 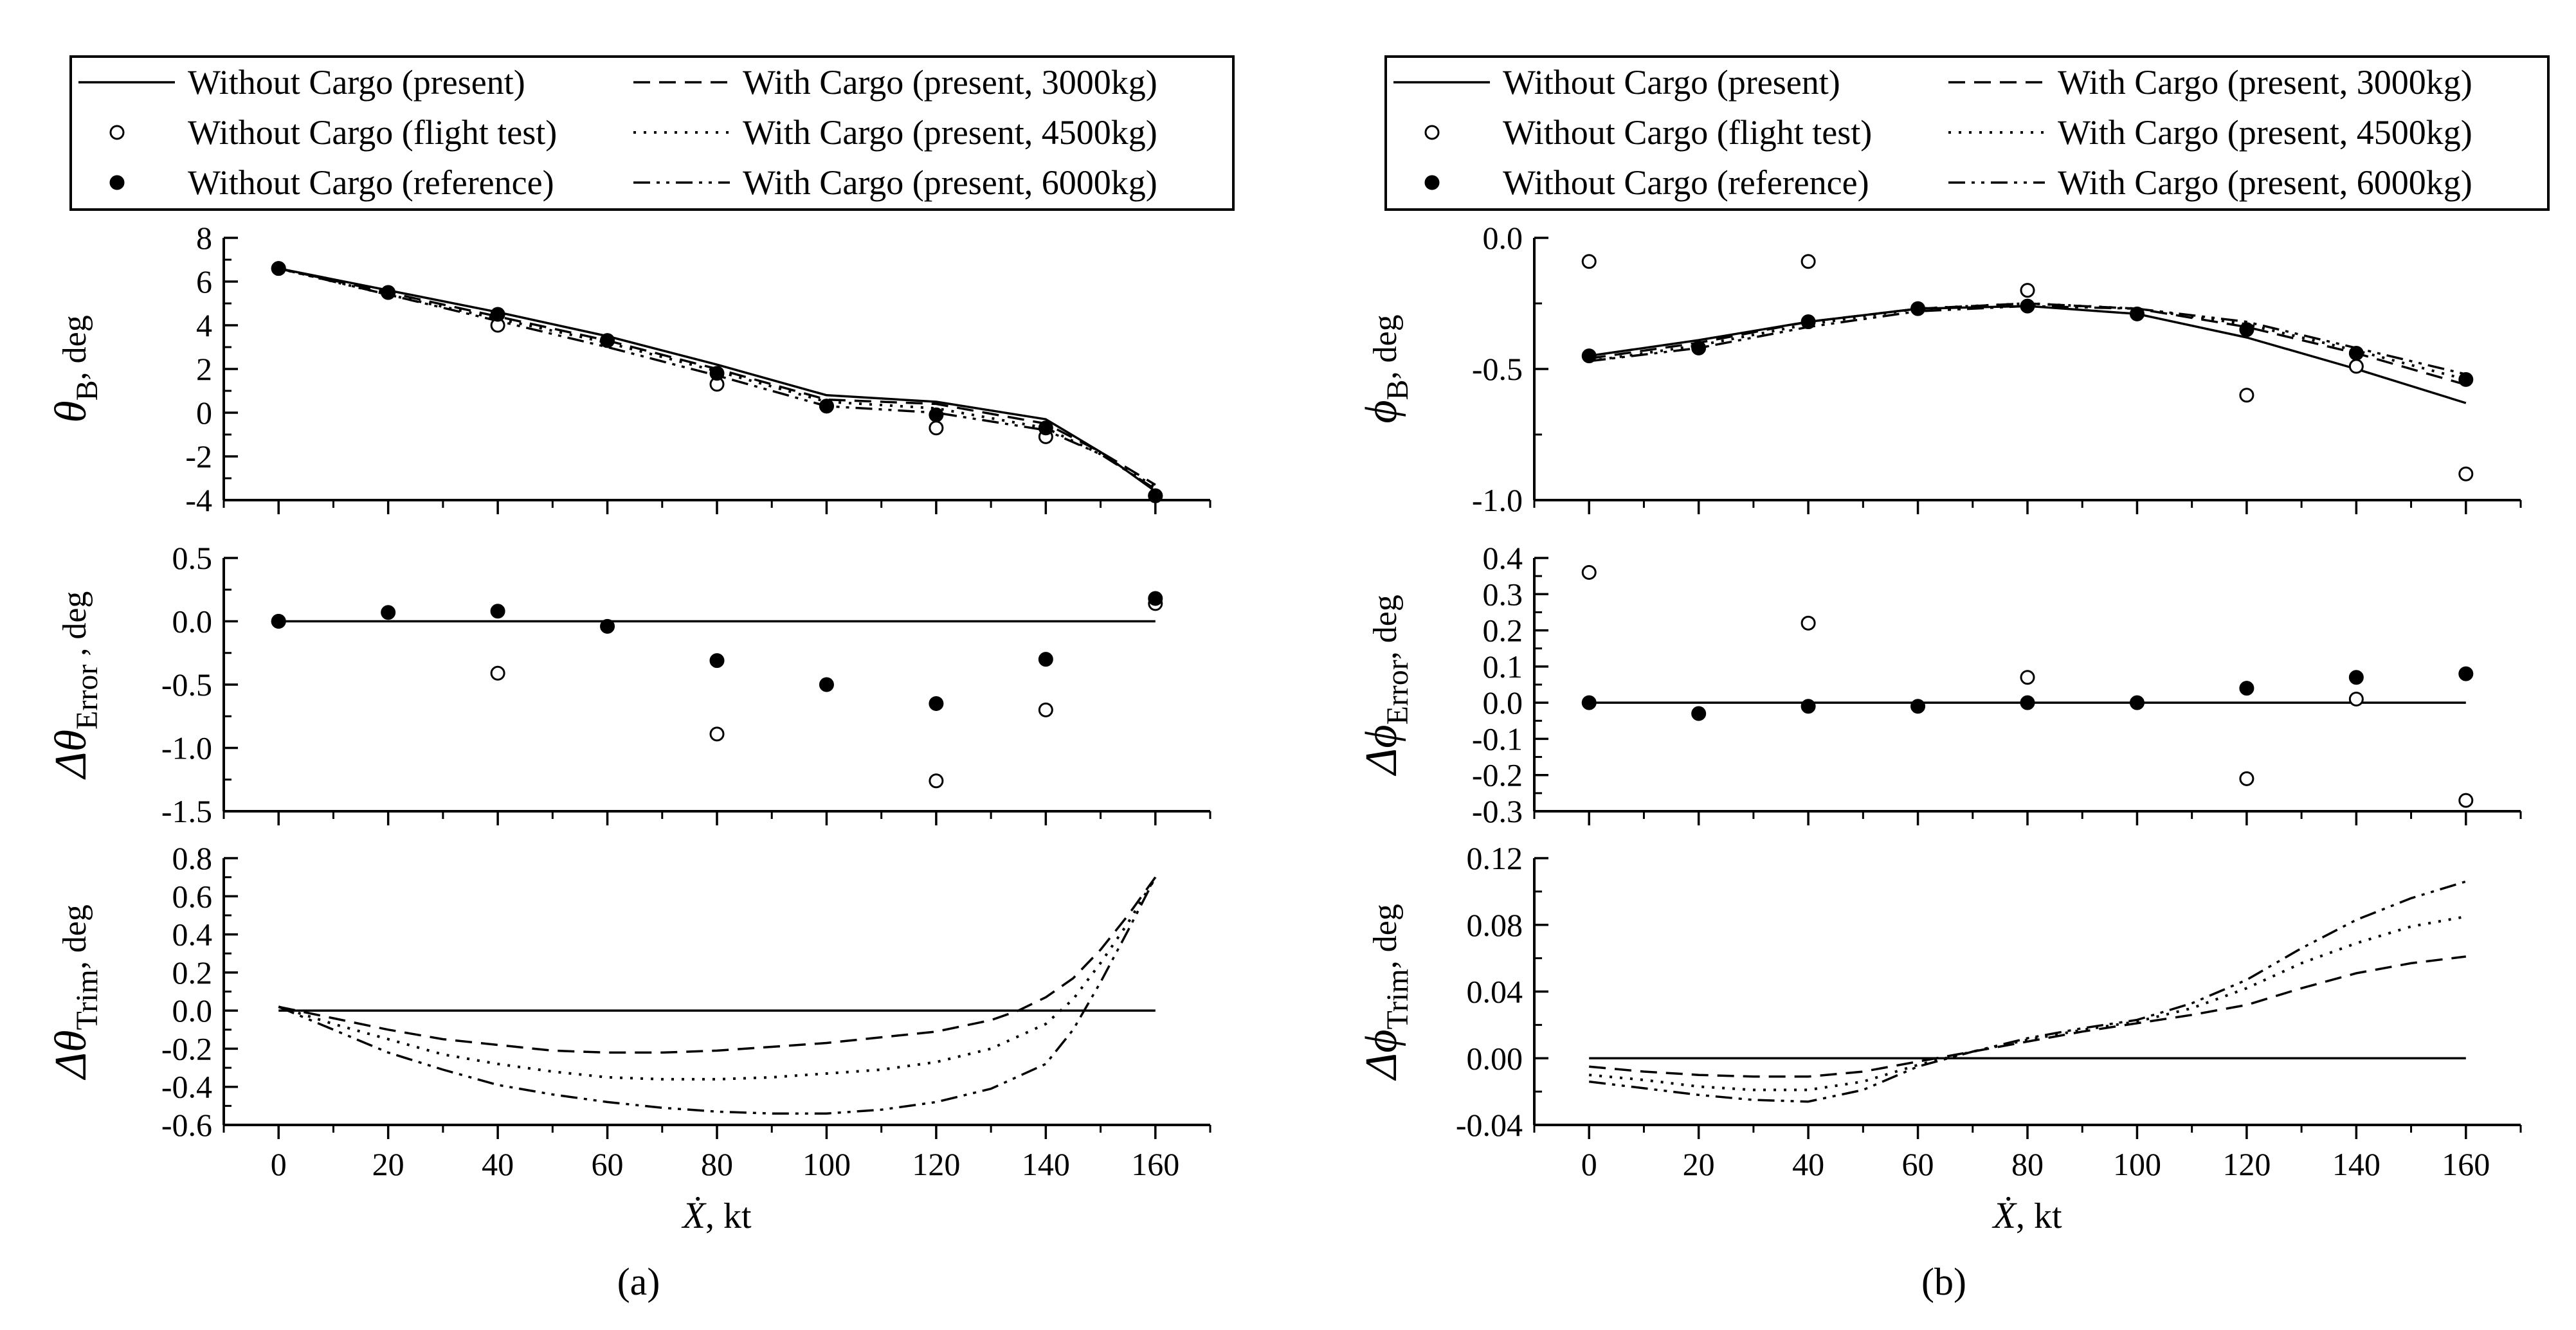 What do you see at coordinates (192, 558) in the screenshot?
I see `y-tick-label: 0.5` at bounding box center [192, 558].